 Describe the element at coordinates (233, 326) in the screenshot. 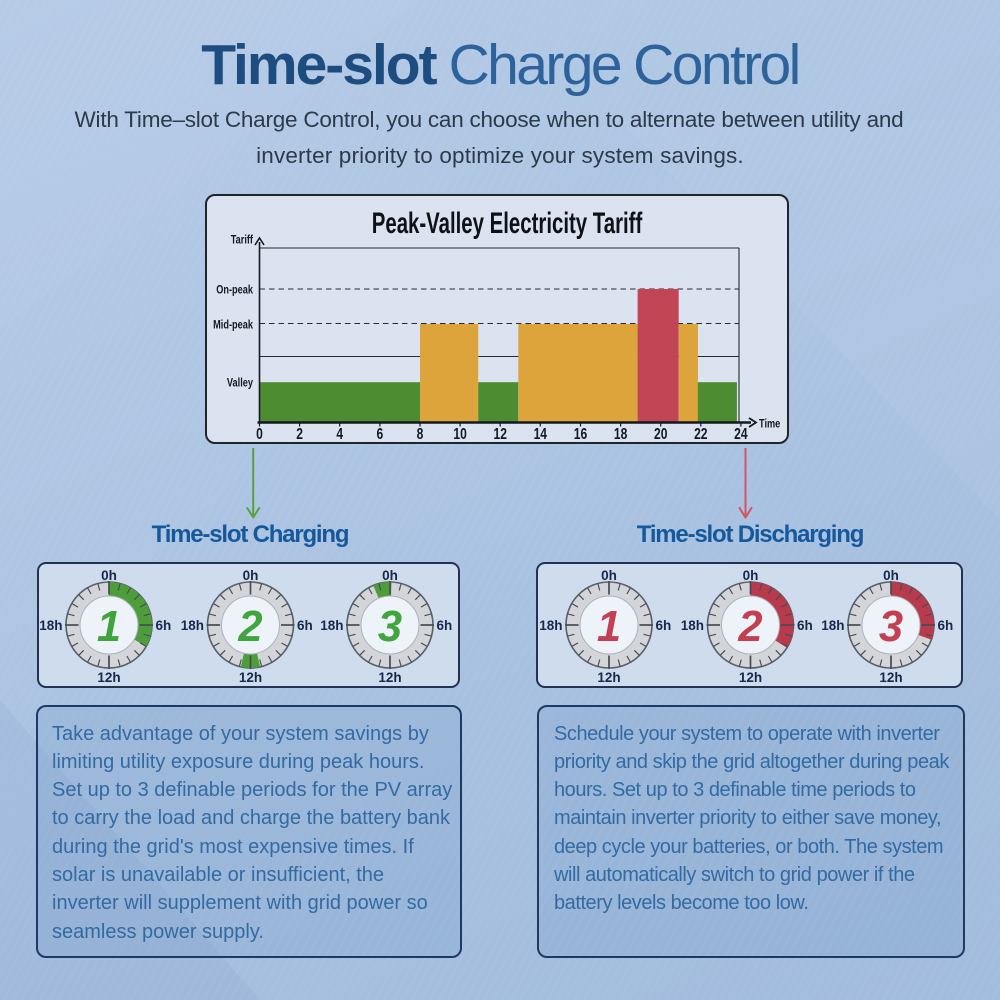

I see `svg-text: Mid-peak` at that location.